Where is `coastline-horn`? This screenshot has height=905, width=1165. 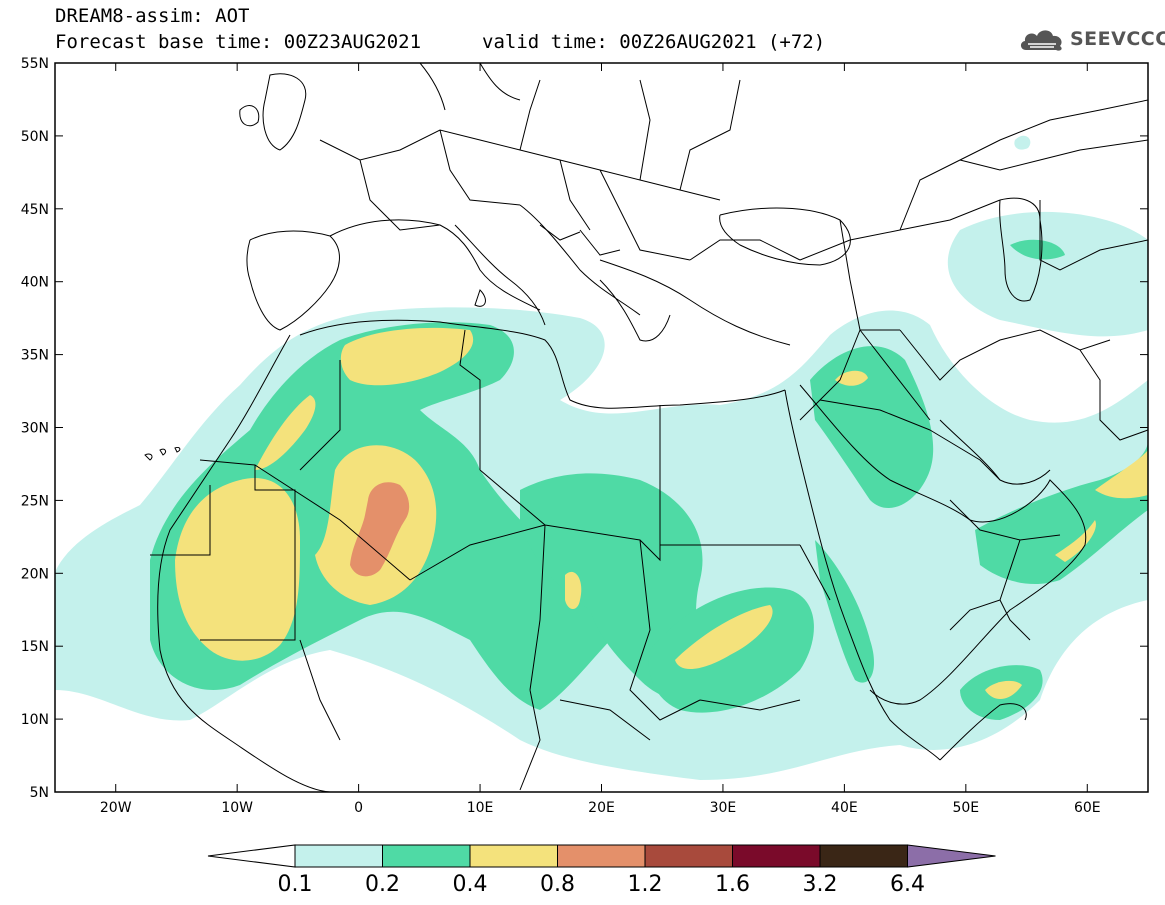
coastline-horn is located at coordinates (983, 732).